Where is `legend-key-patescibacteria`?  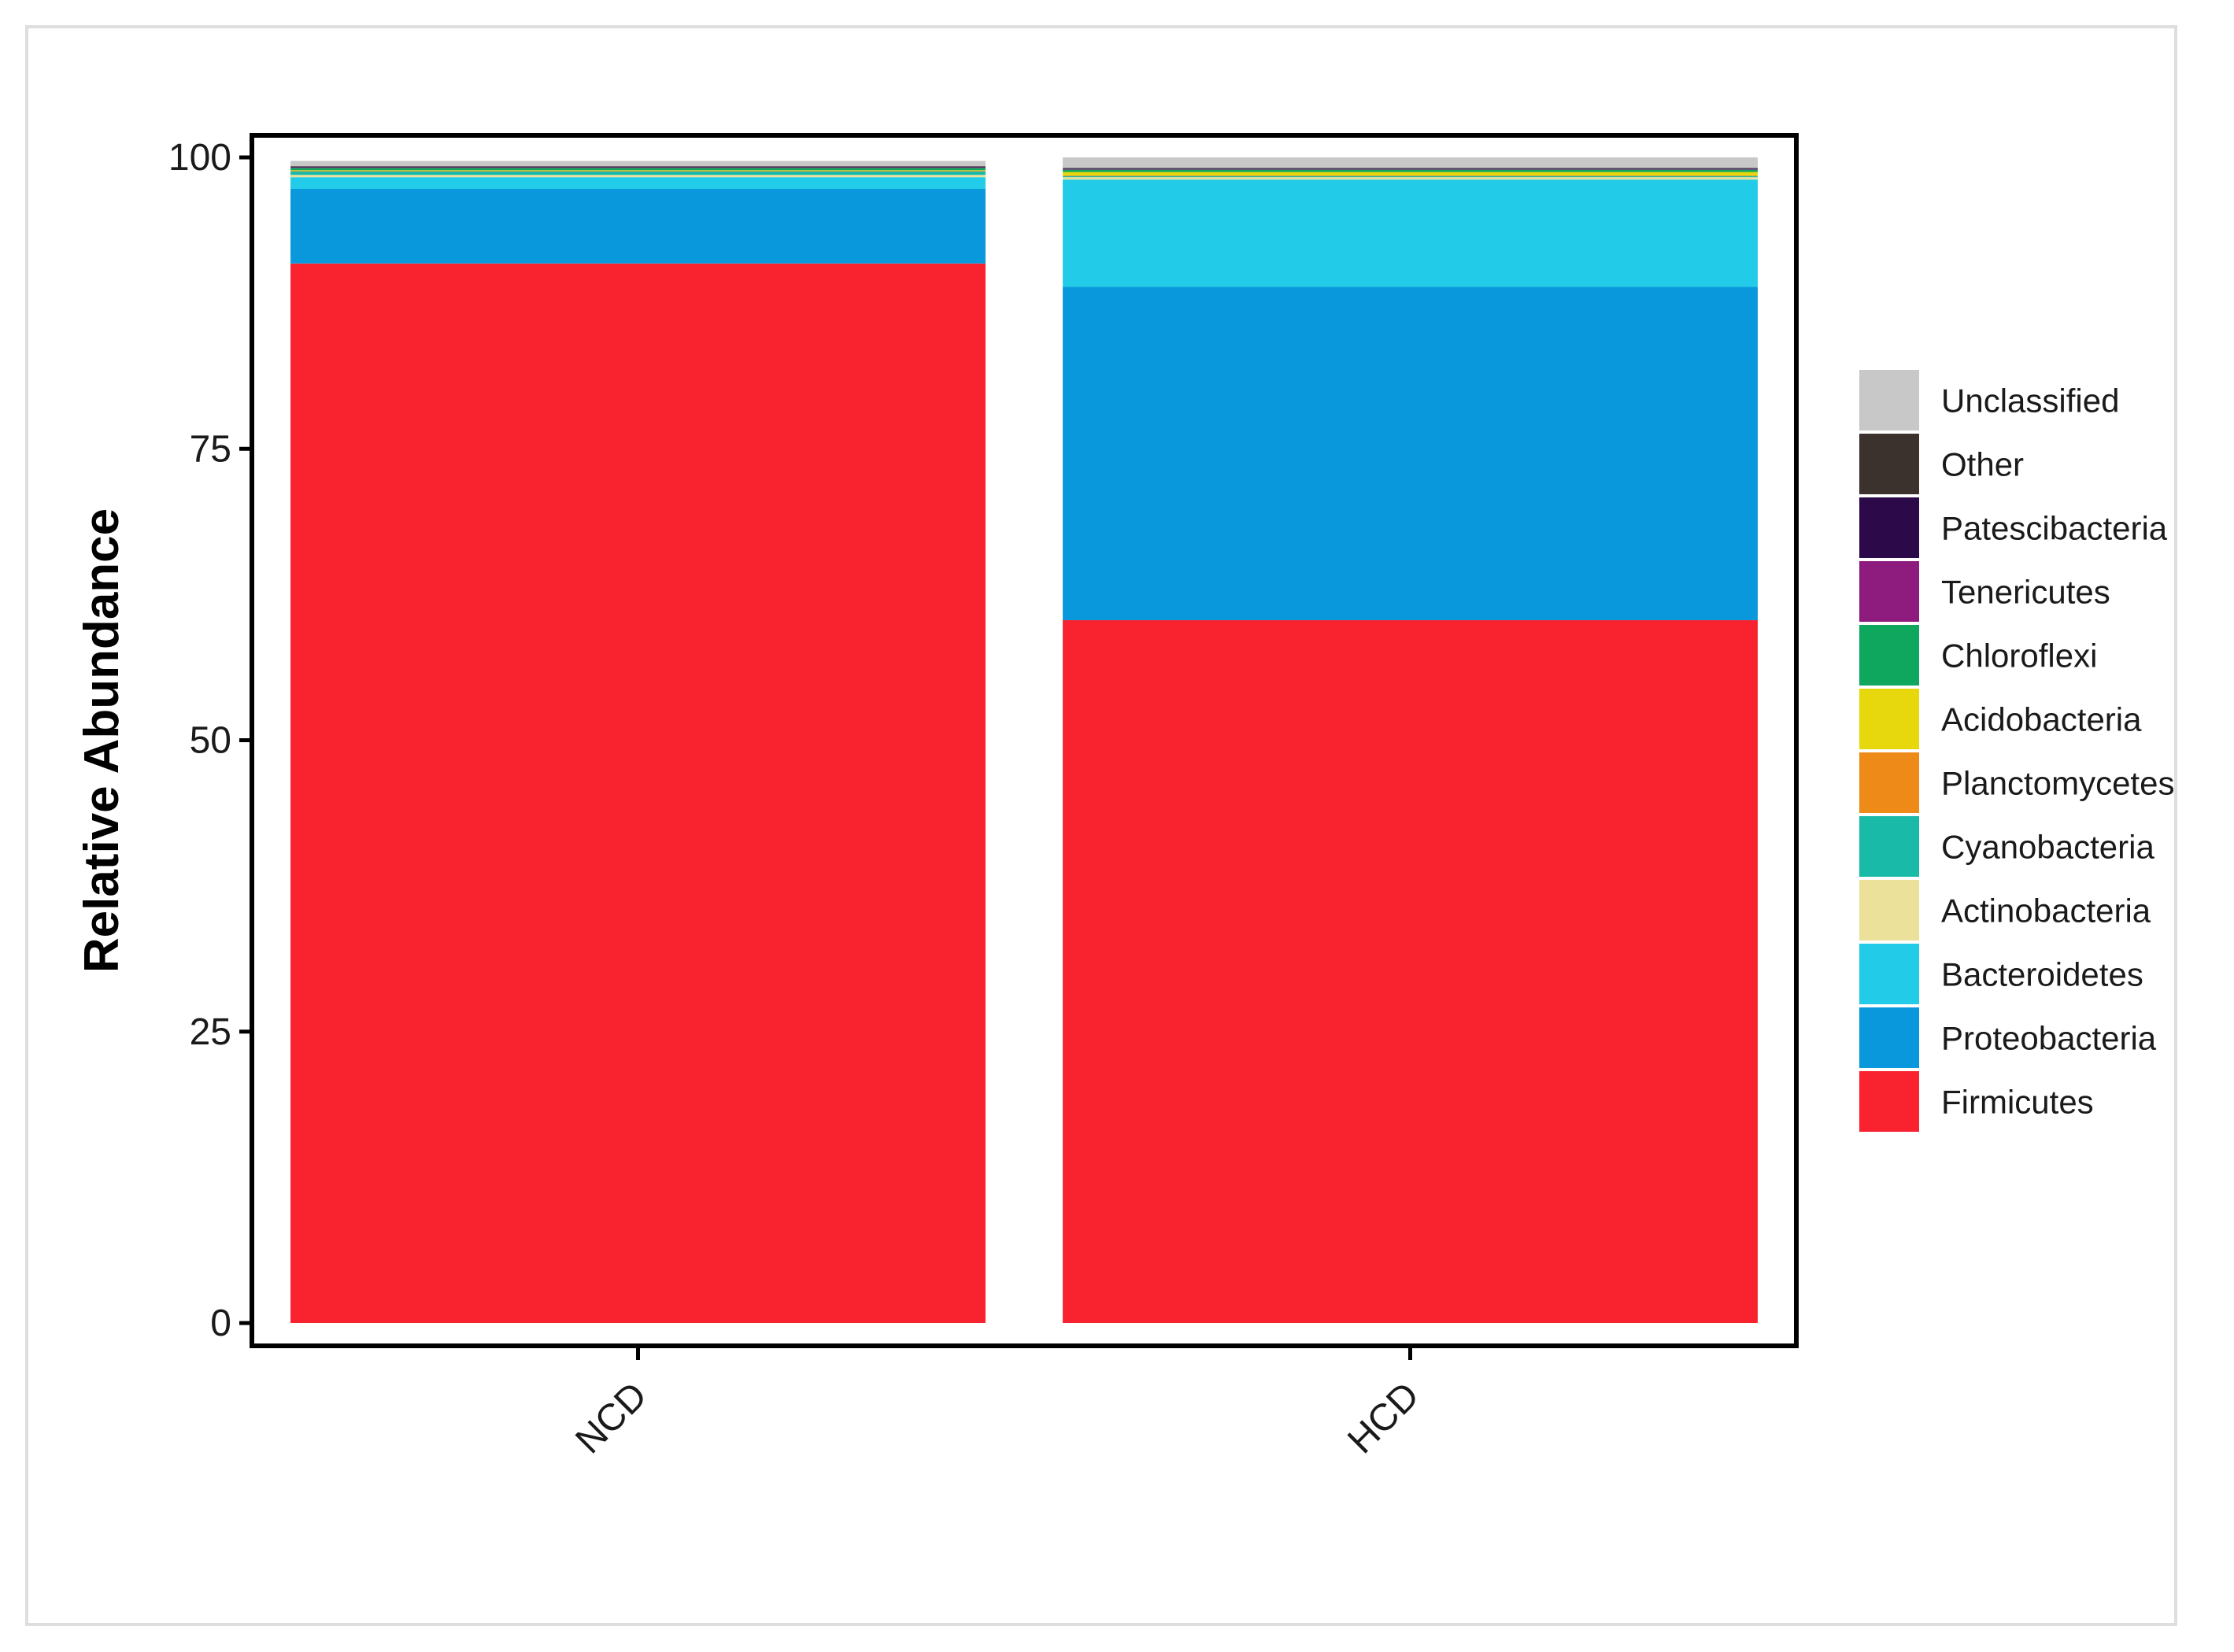
legend-key-patescibacteria is located at coordinates (1889, 528).